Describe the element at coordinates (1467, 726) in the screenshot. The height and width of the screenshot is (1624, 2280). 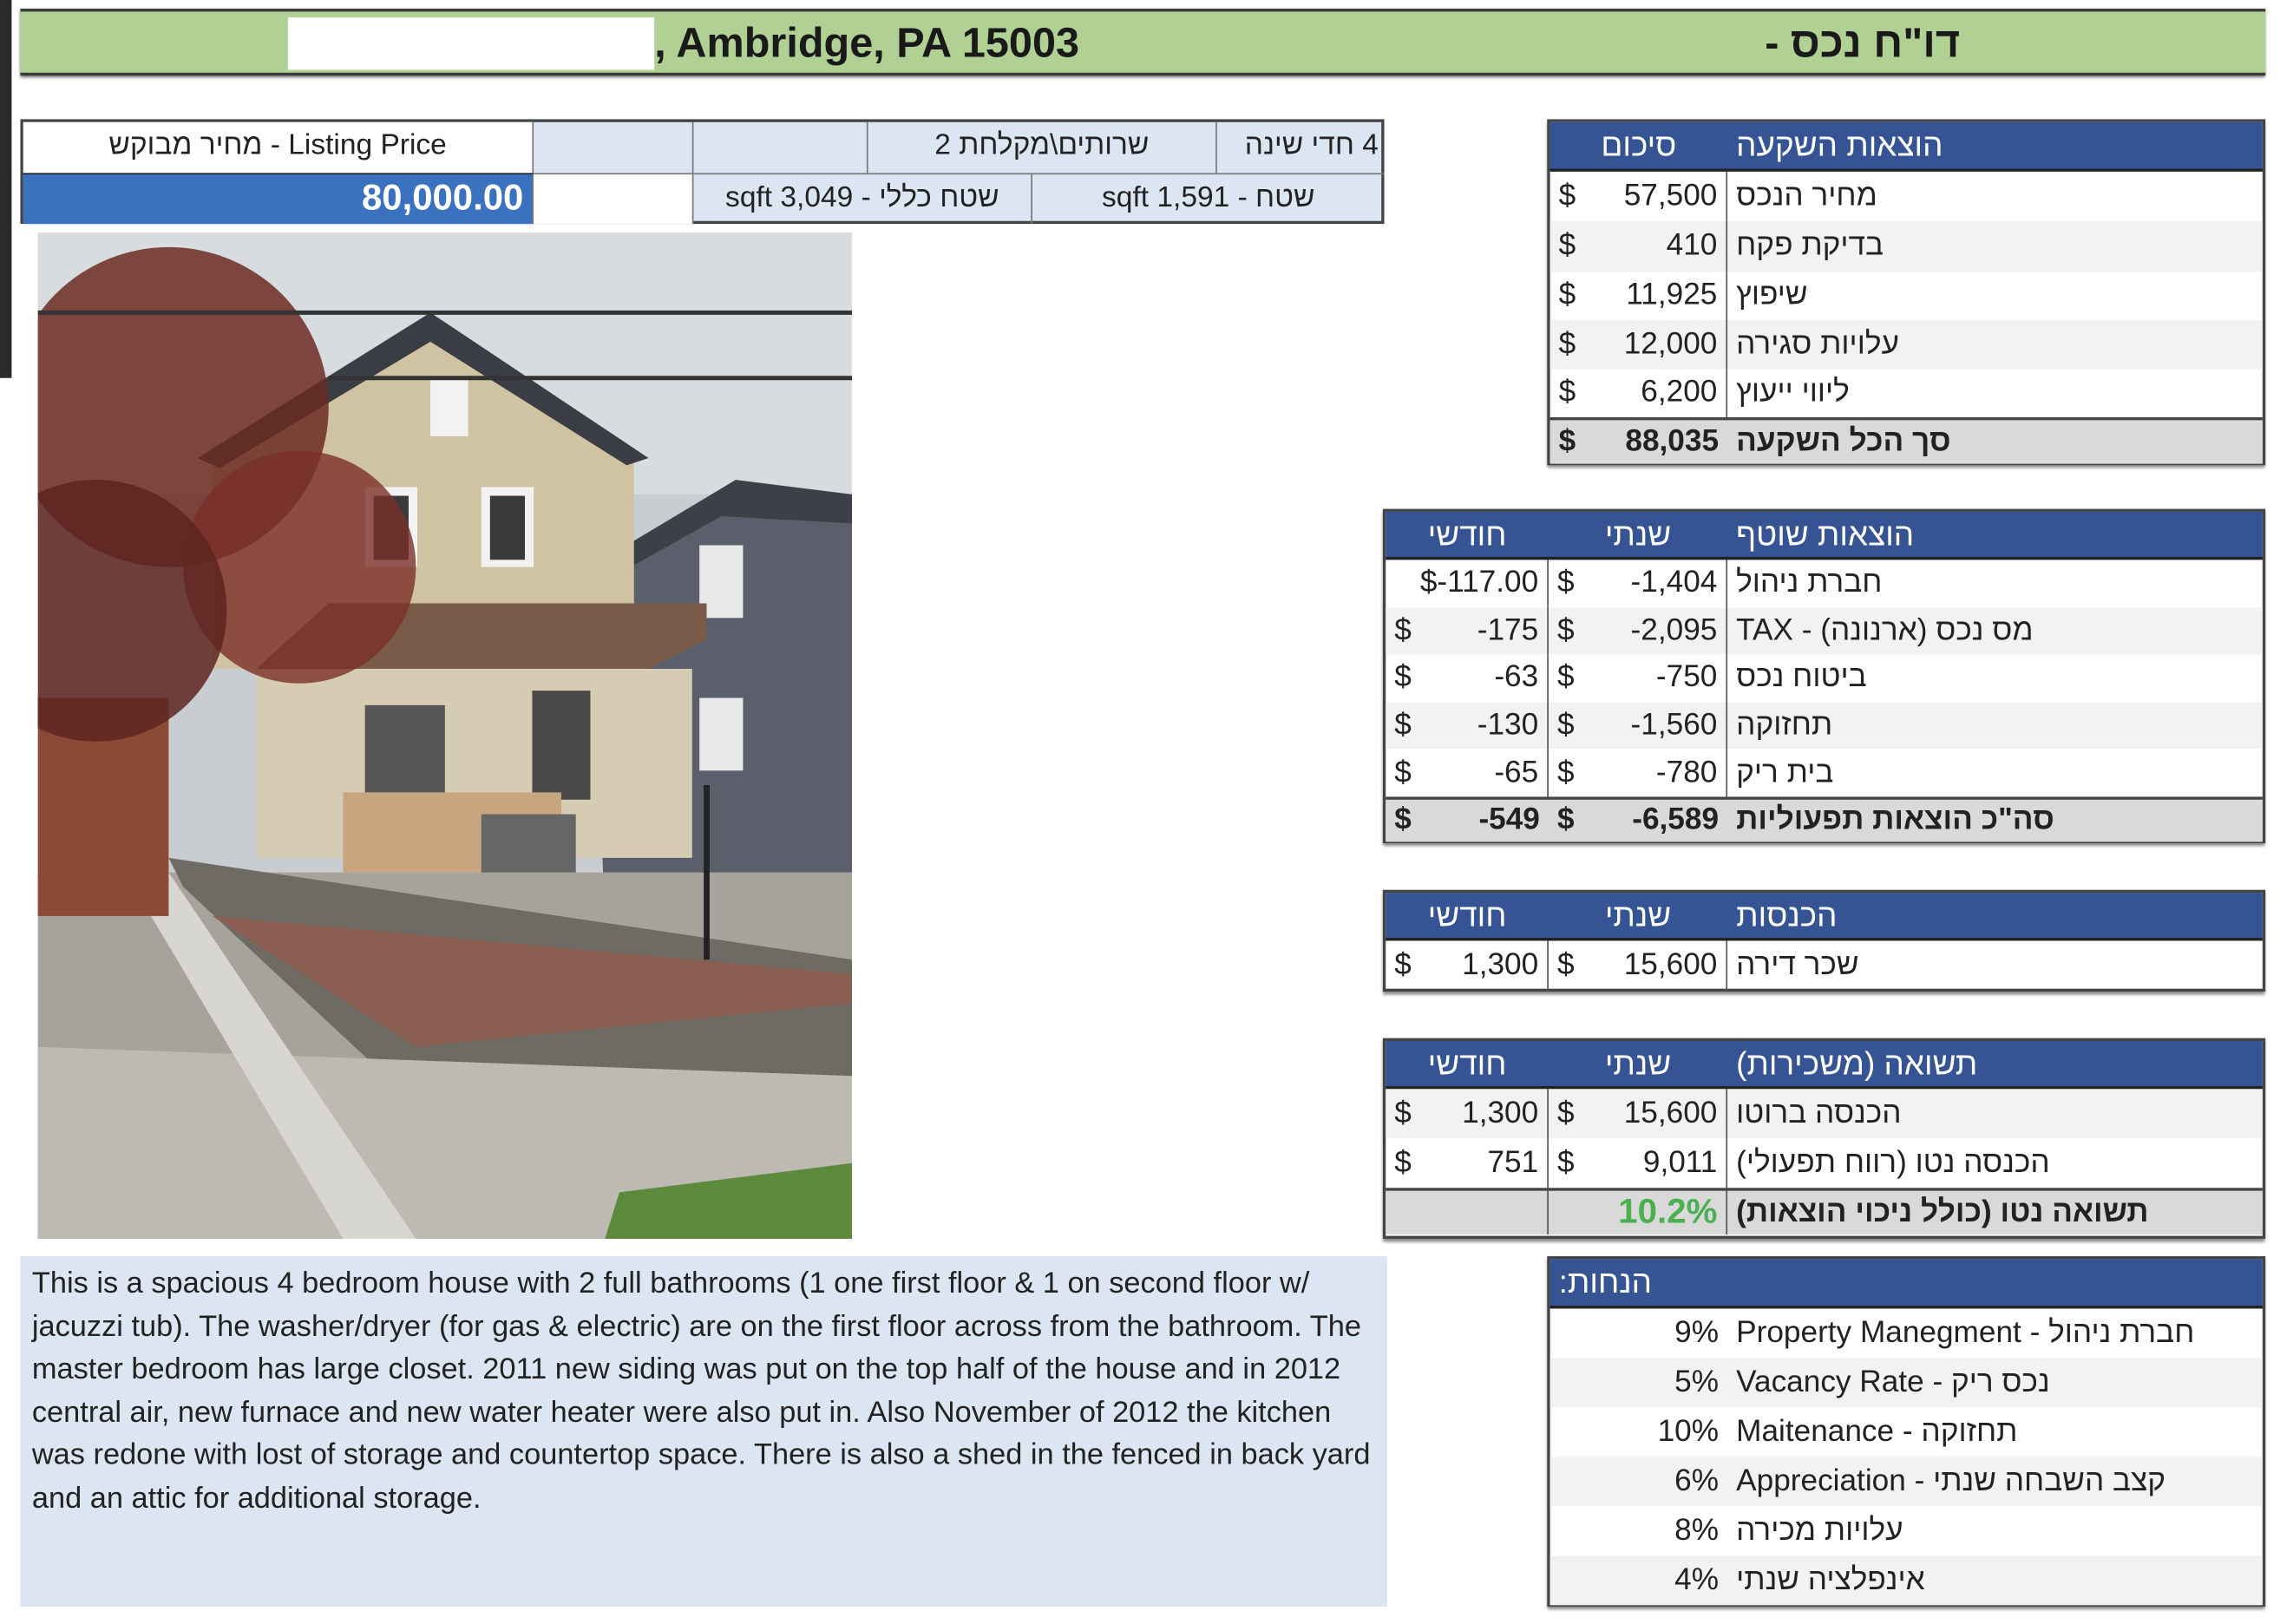
I see `monthly-cell: $ -130` at that location.